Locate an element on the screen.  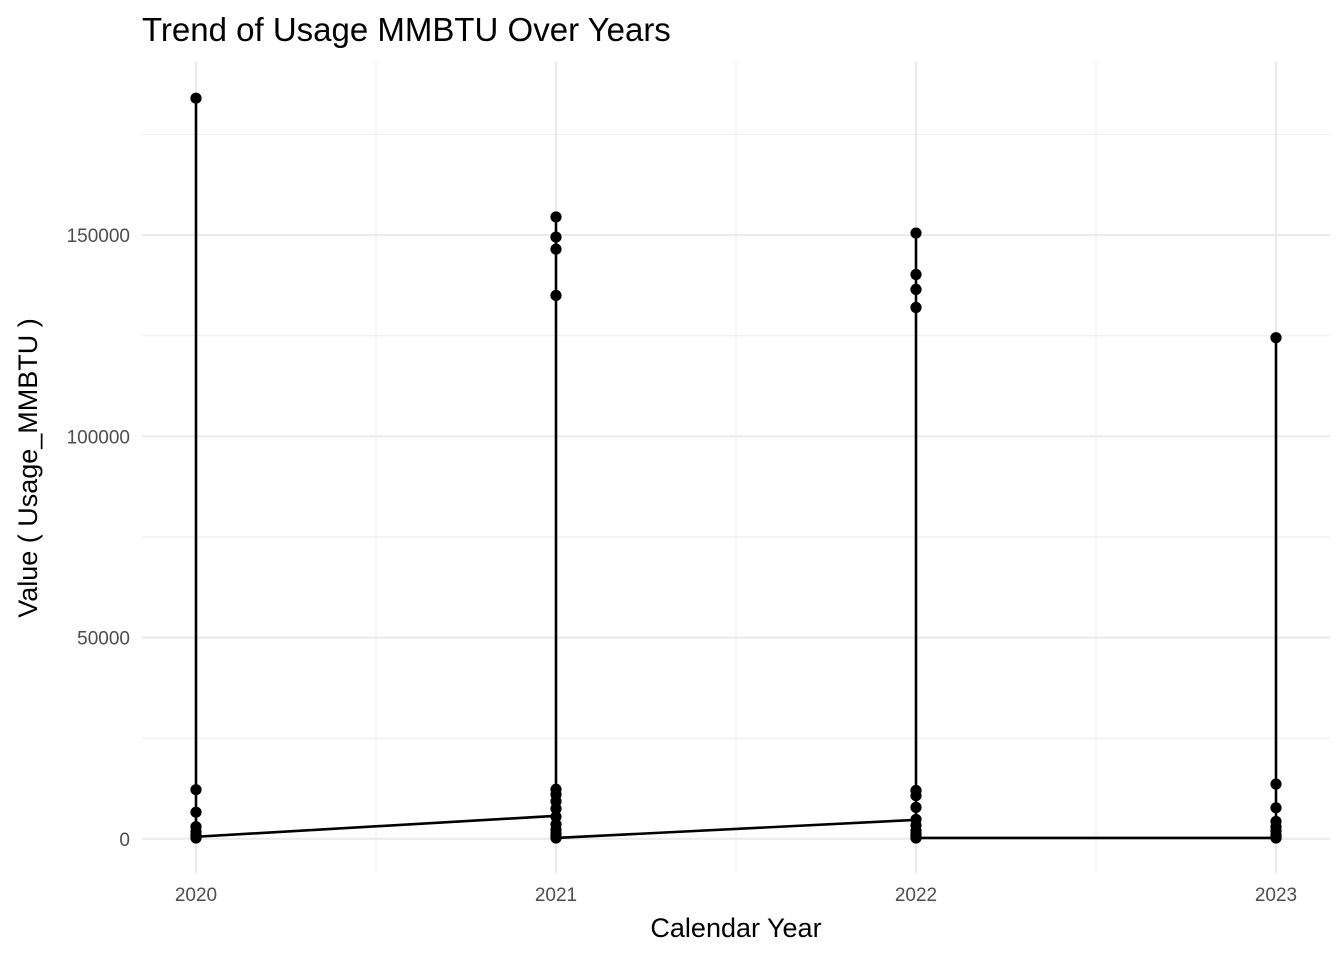
x-tick-label: 2023 is located at coordinates (1276, 895).